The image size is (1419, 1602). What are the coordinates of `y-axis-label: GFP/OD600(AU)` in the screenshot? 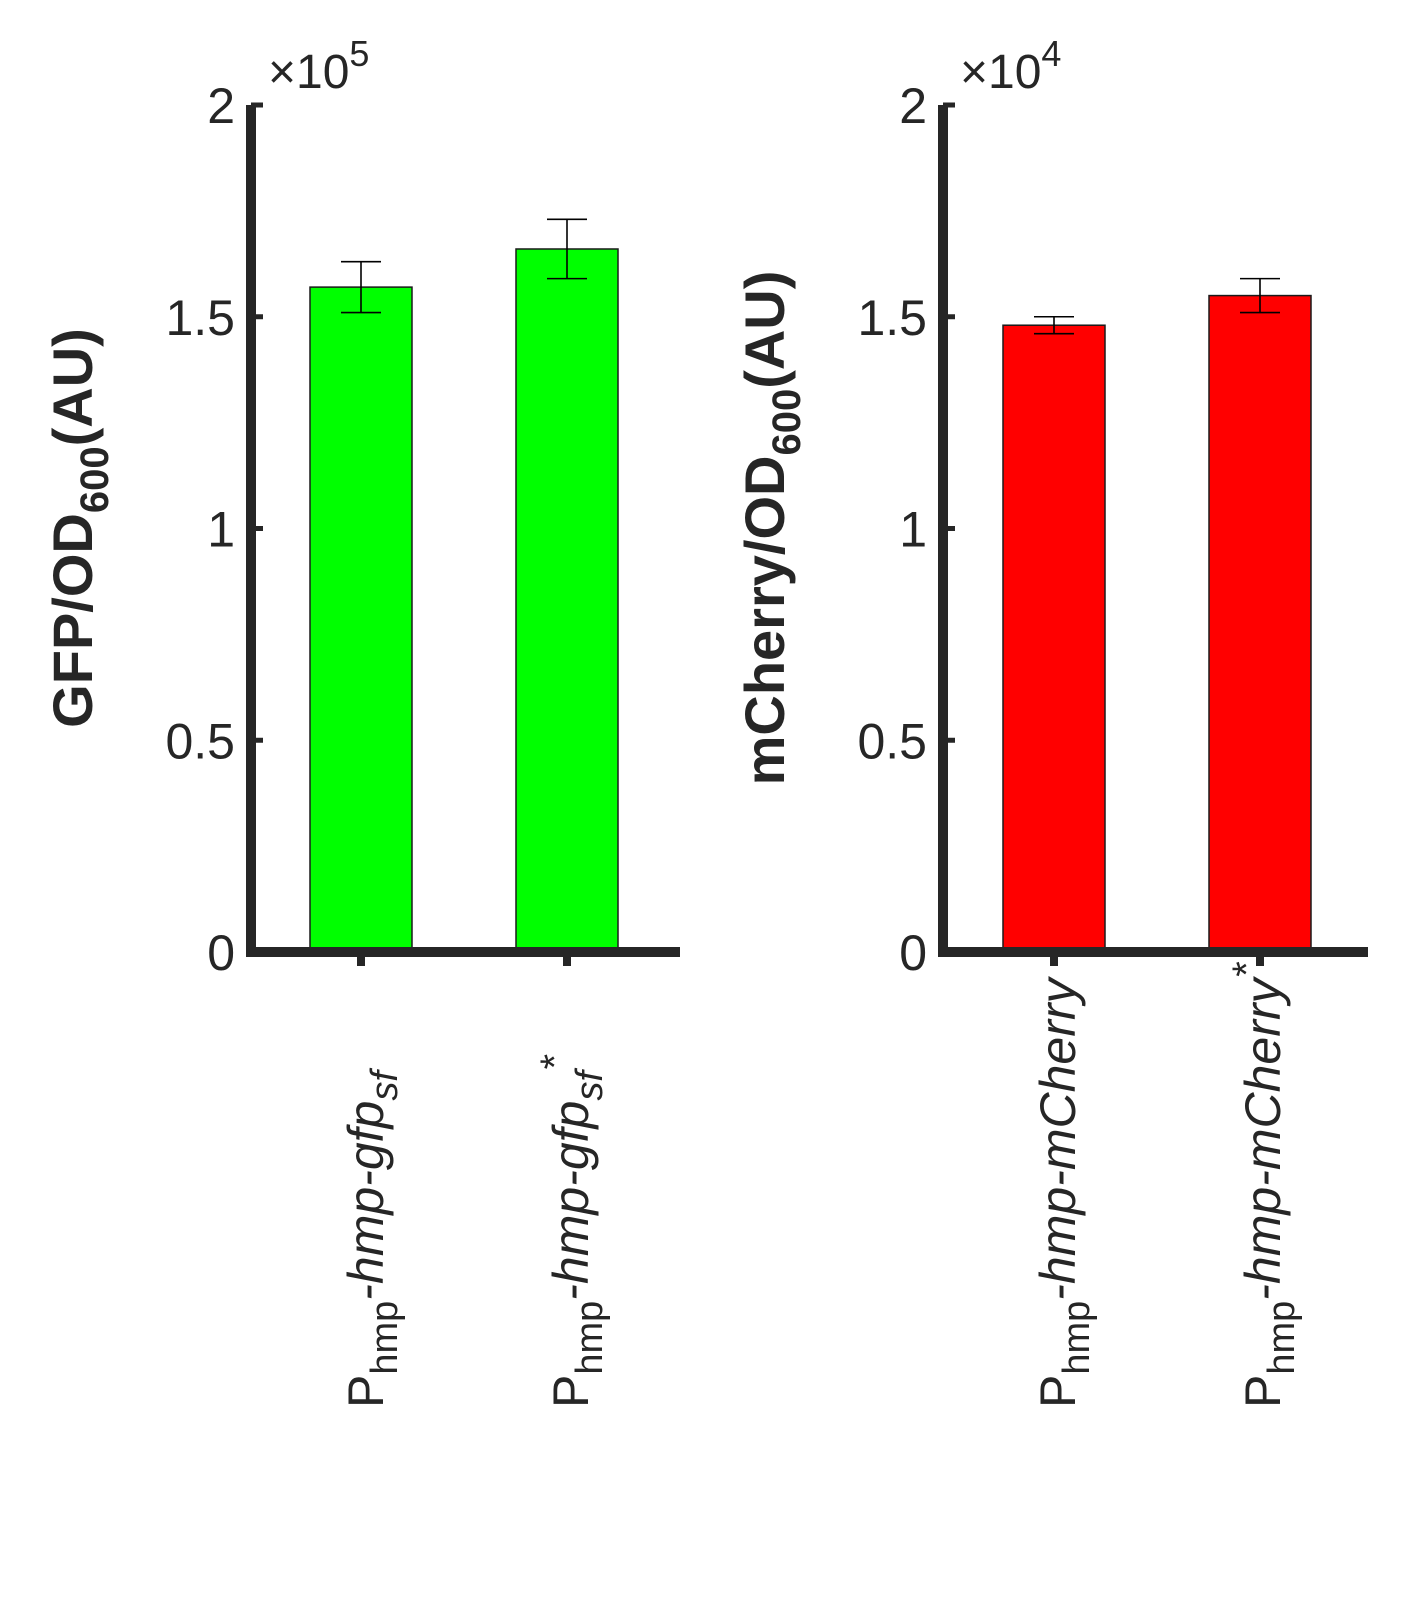 It's located at (79, 528).